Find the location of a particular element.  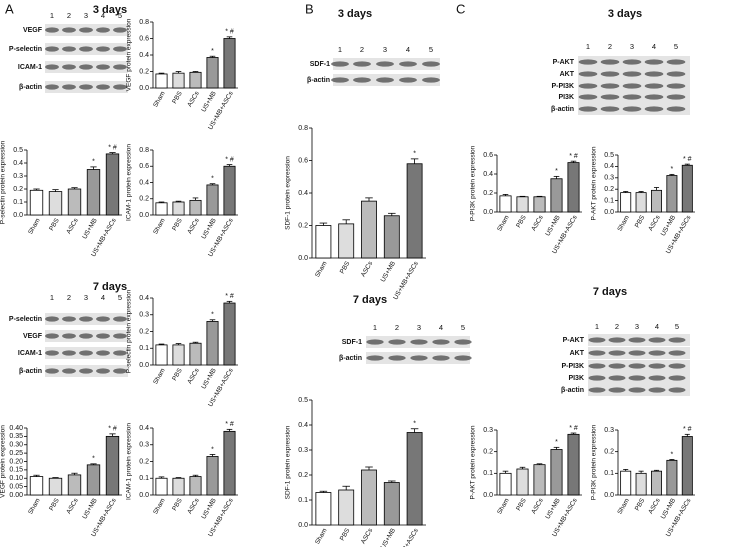

y-tick-label: 0.5 is located at coordinates (303, 400).